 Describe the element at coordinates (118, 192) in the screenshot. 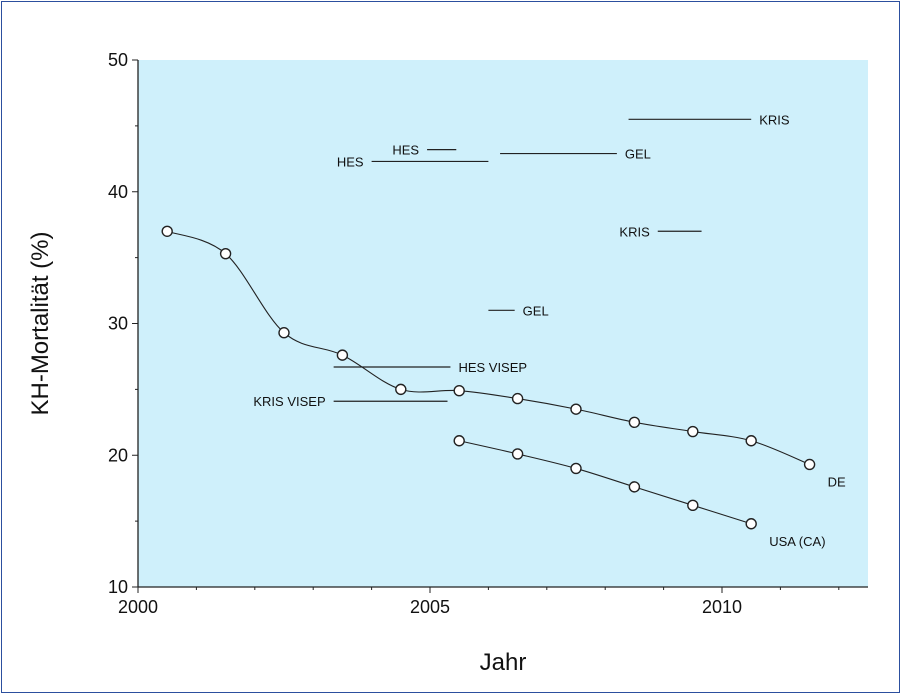

I see `y-tick-label: 40` at that location.